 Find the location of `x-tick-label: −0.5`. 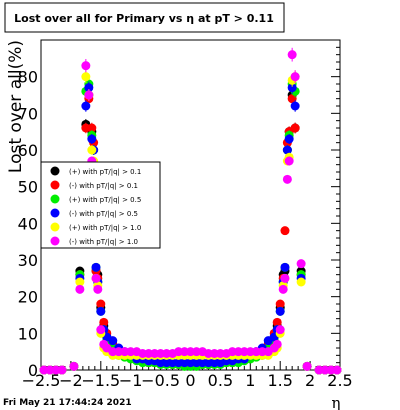

x-tick-label: −0.5 is located at coordinates (160, 380).